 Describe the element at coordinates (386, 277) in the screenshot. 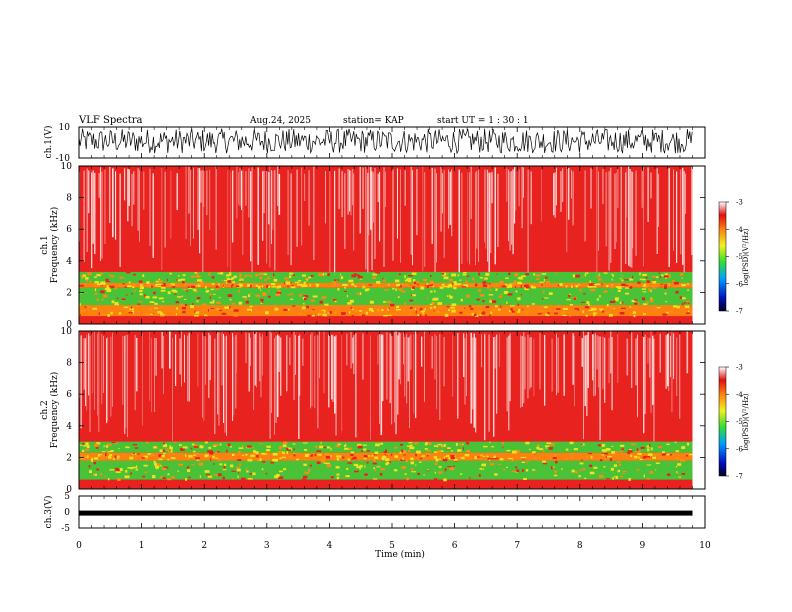

I see `spectrogram-band` at that location.